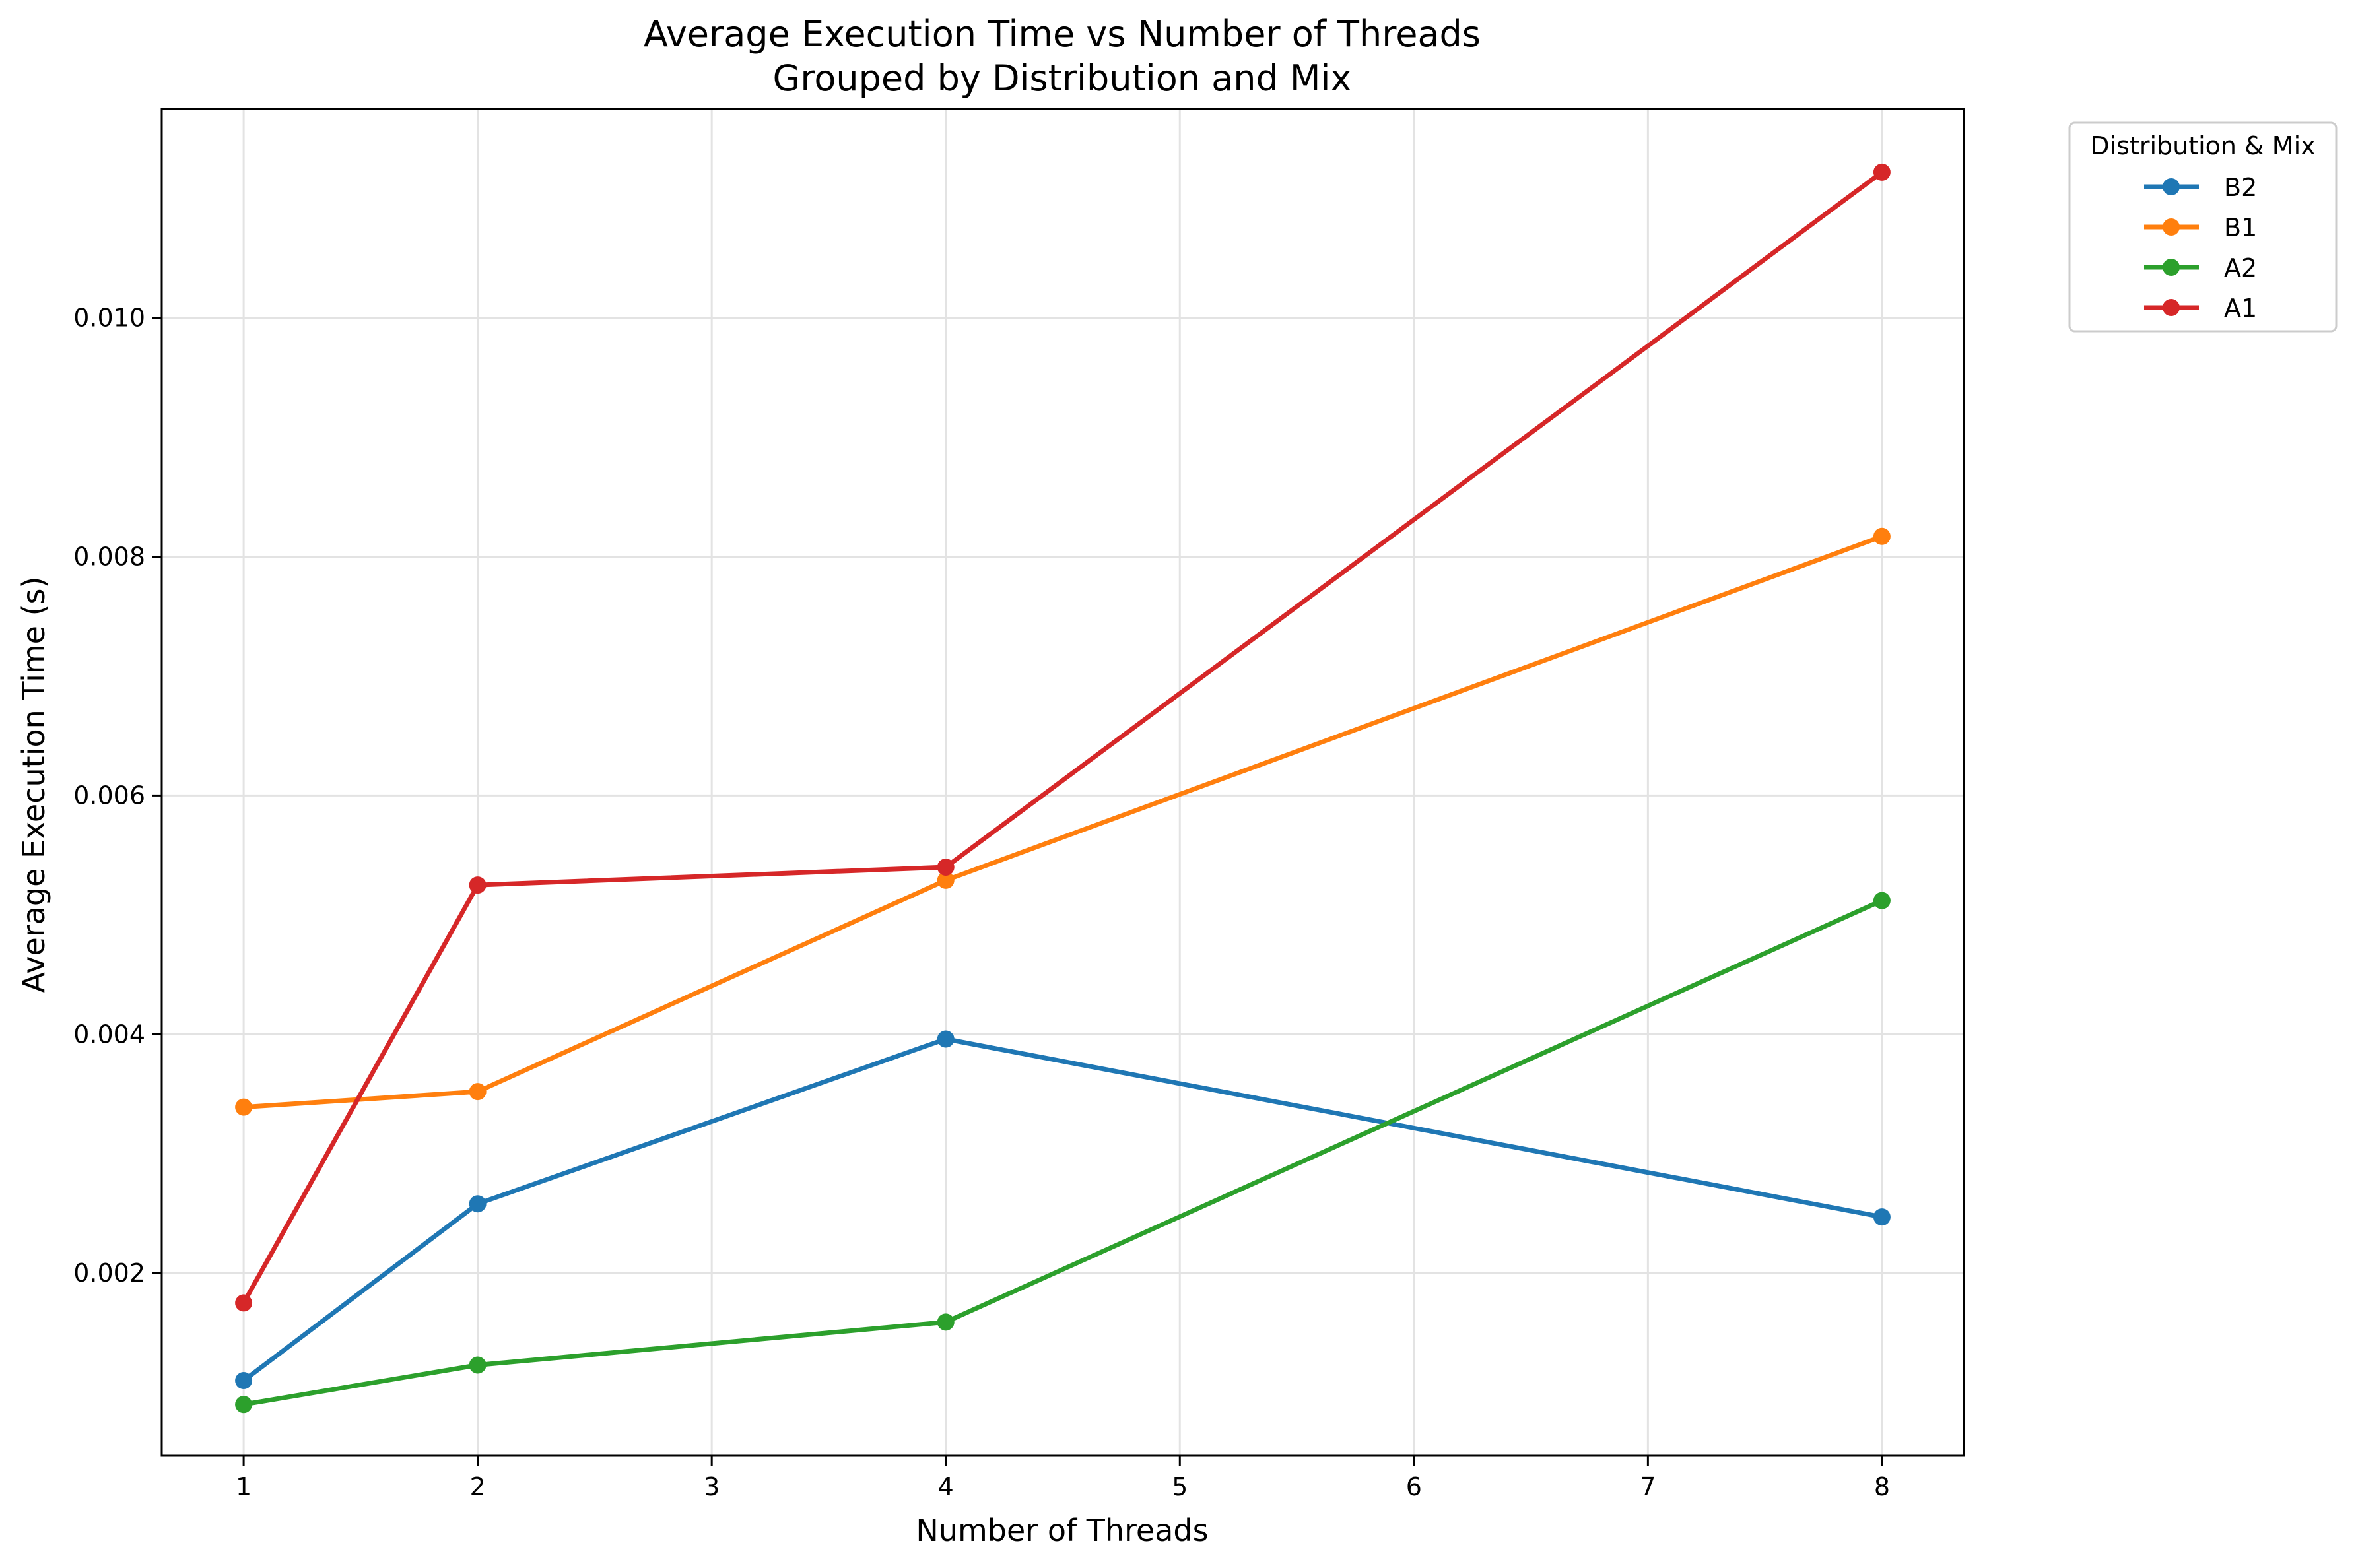 This screenshot has width=2356, height=1568. I want to click on legend-title: Distribution & Mix, so click(2202, 145).